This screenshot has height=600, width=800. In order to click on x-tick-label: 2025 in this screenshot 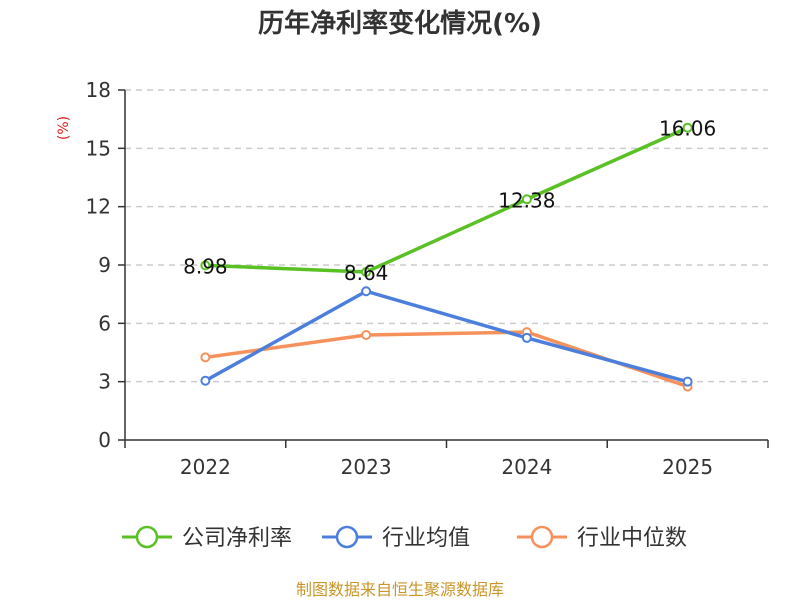, I will do `click(687, 467)`.